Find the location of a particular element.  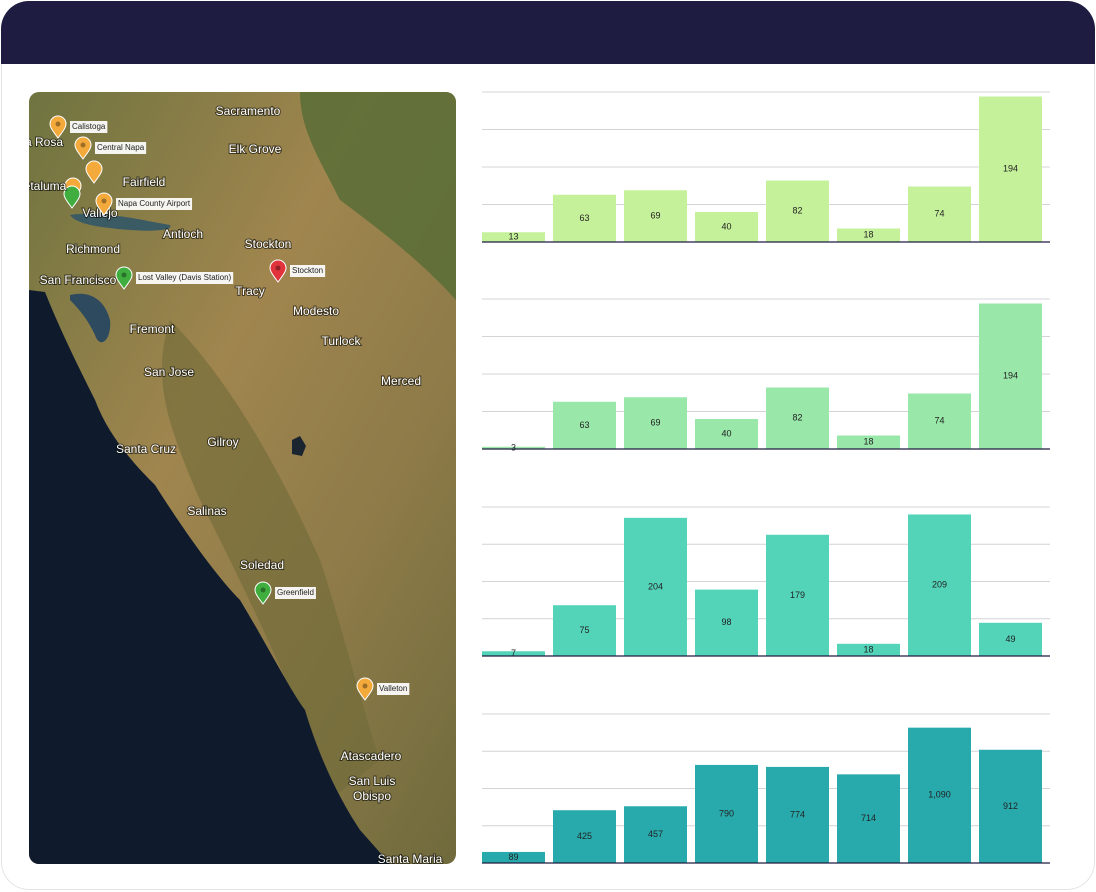

bar-value-label: 98 is located at coordinates (726, 622).